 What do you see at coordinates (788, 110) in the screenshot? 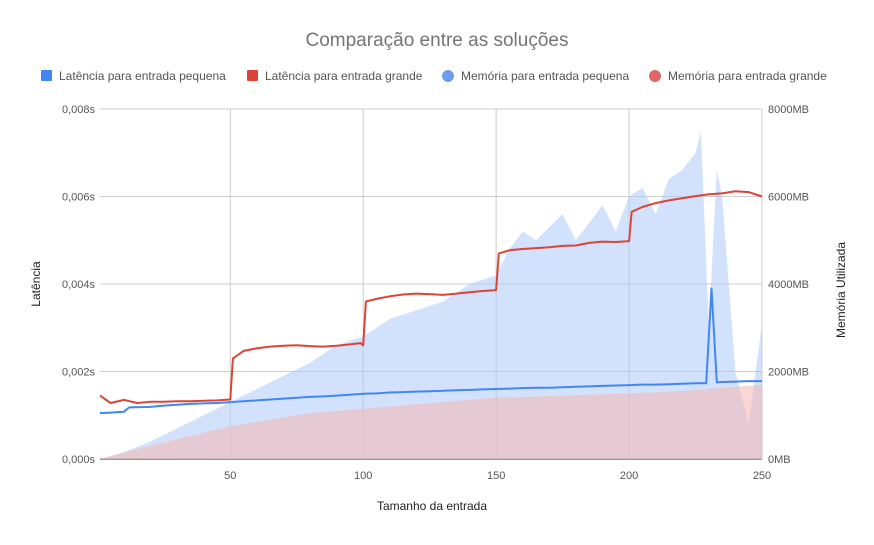
I see `y-right-tick-label: 8000MB` at bounding box center [788, 110].